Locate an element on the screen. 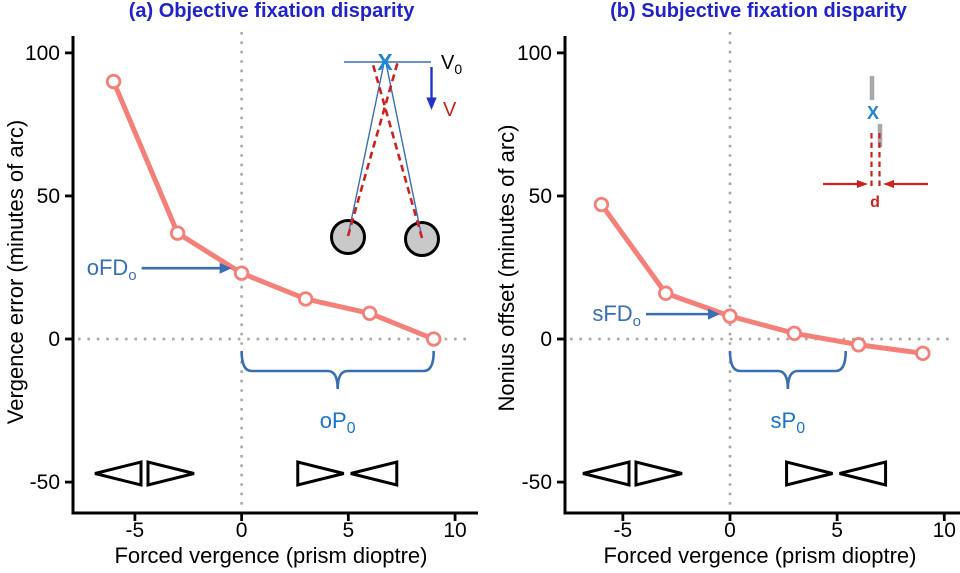  p-label: oP0 is located at coordinates (338, 422).